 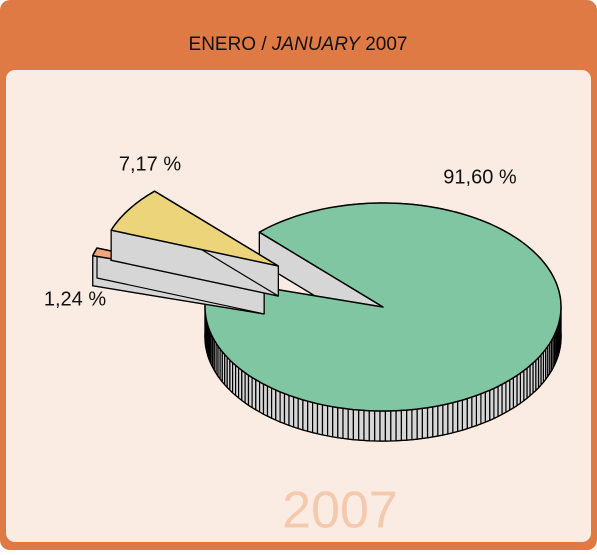 What do you see at coordinates (480, 177) in the screenshot?
I see `data-label: 91,60 %` at bounding box center [480, 177].